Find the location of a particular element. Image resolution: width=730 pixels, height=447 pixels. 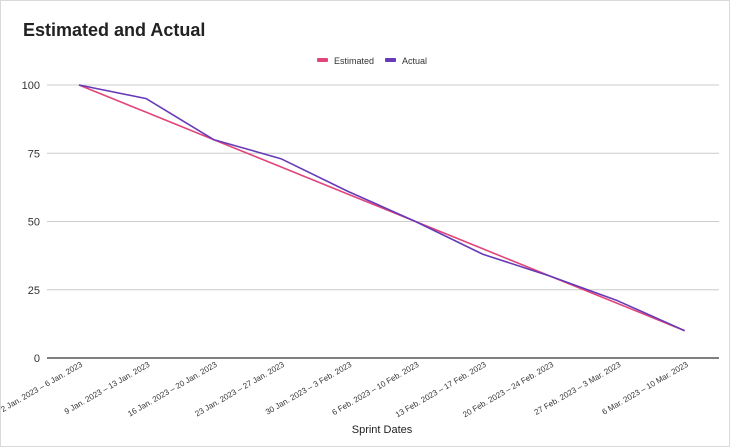

y-tick-label: 75 is located at coordinates (34, 154).